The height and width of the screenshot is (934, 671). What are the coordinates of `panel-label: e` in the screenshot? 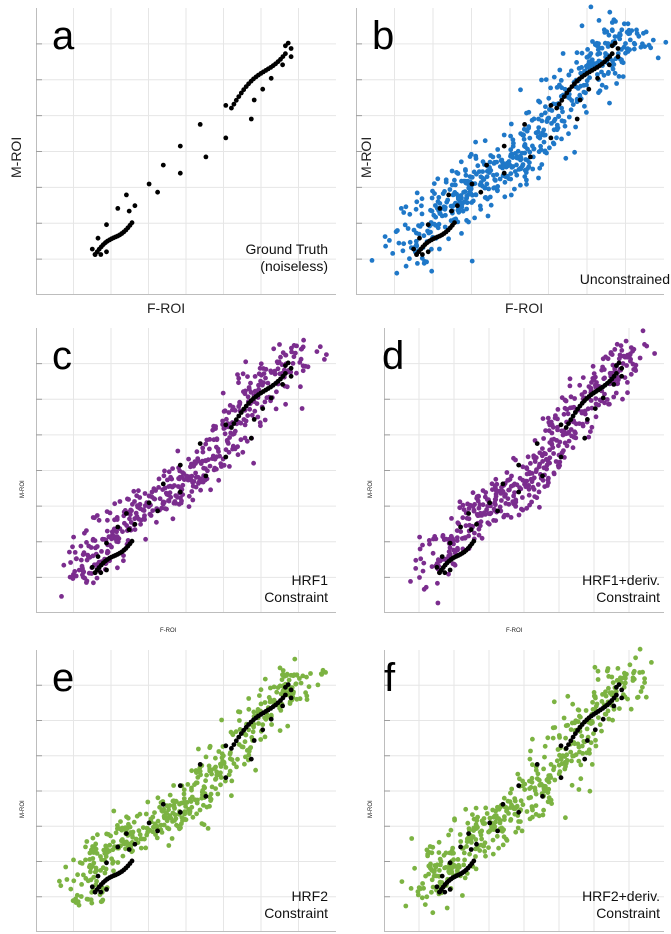 It's located at (63, 678).